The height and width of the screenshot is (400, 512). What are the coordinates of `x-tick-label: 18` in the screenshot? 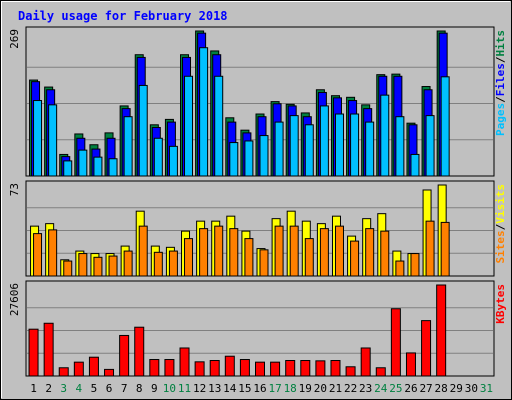 It's located at (290, 388).